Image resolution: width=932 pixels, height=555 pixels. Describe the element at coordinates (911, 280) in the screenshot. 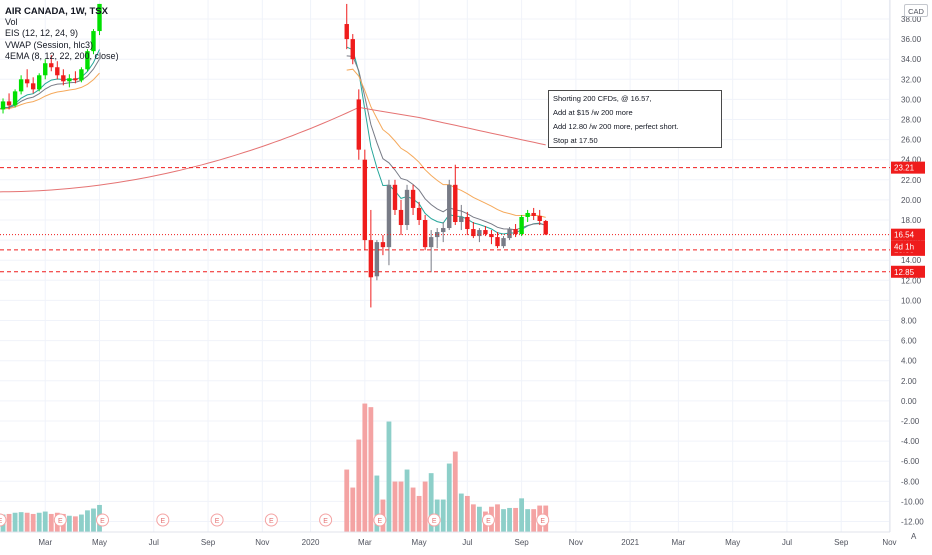

I see `y-tick-label: 12.00` at that location.